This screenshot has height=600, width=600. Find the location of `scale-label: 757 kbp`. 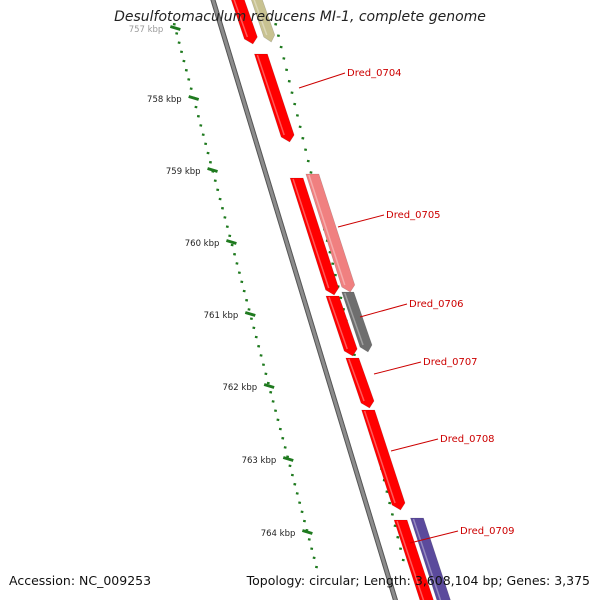

scale-label: 757 kbp is located at coordinates (146, 30).